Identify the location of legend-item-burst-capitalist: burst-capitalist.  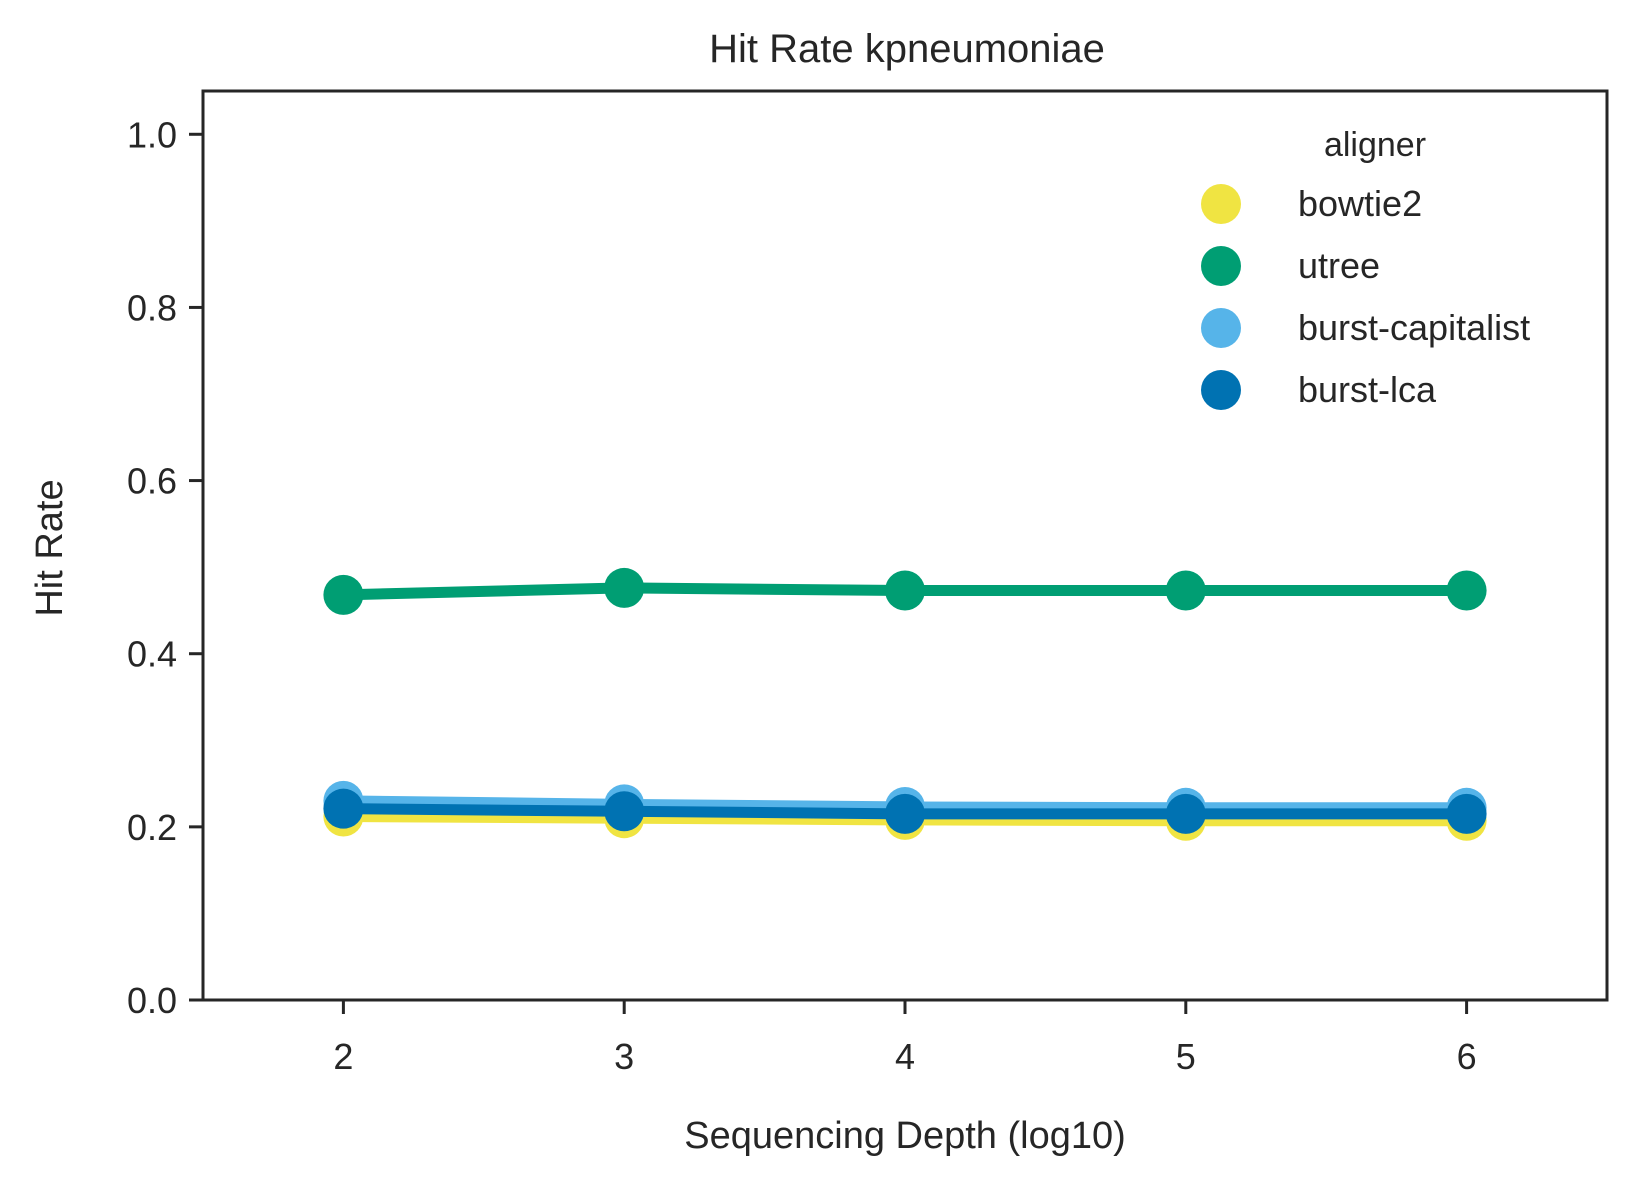
(1365, 327).